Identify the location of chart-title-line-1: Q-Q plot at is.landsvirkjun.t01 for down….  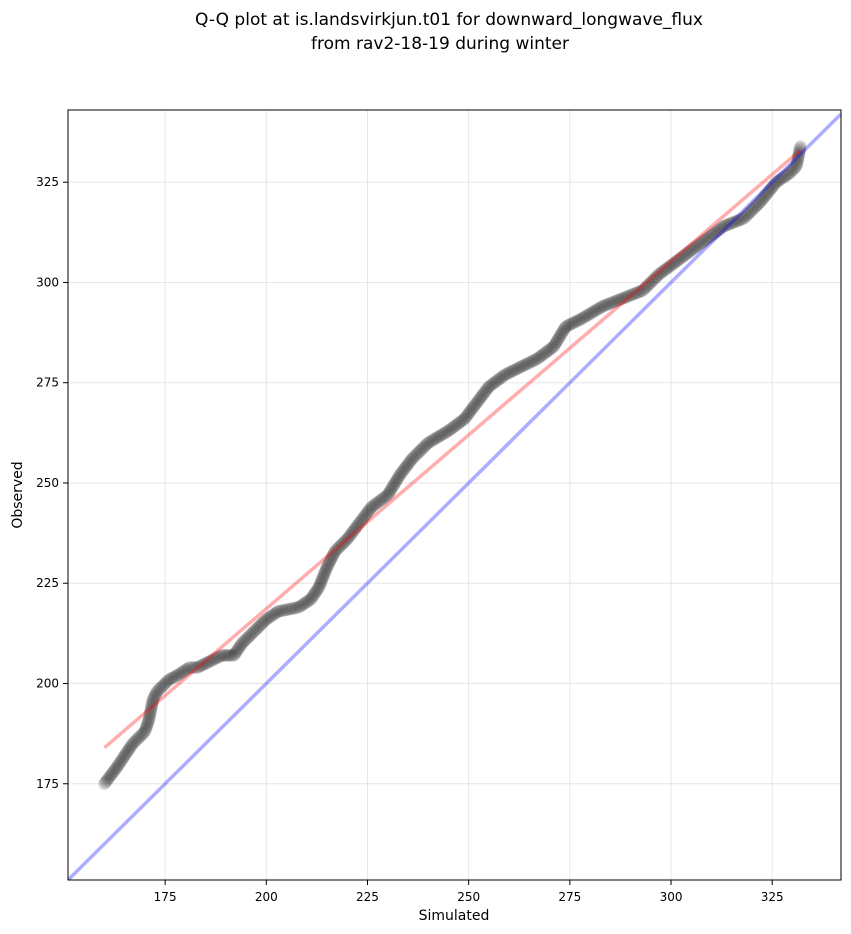
(449, 20).